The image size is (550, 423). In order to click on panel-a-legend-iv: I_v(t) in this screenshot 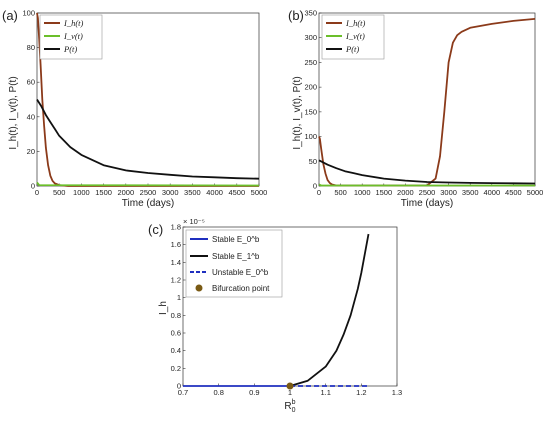, I will do `click(73, 36)`.